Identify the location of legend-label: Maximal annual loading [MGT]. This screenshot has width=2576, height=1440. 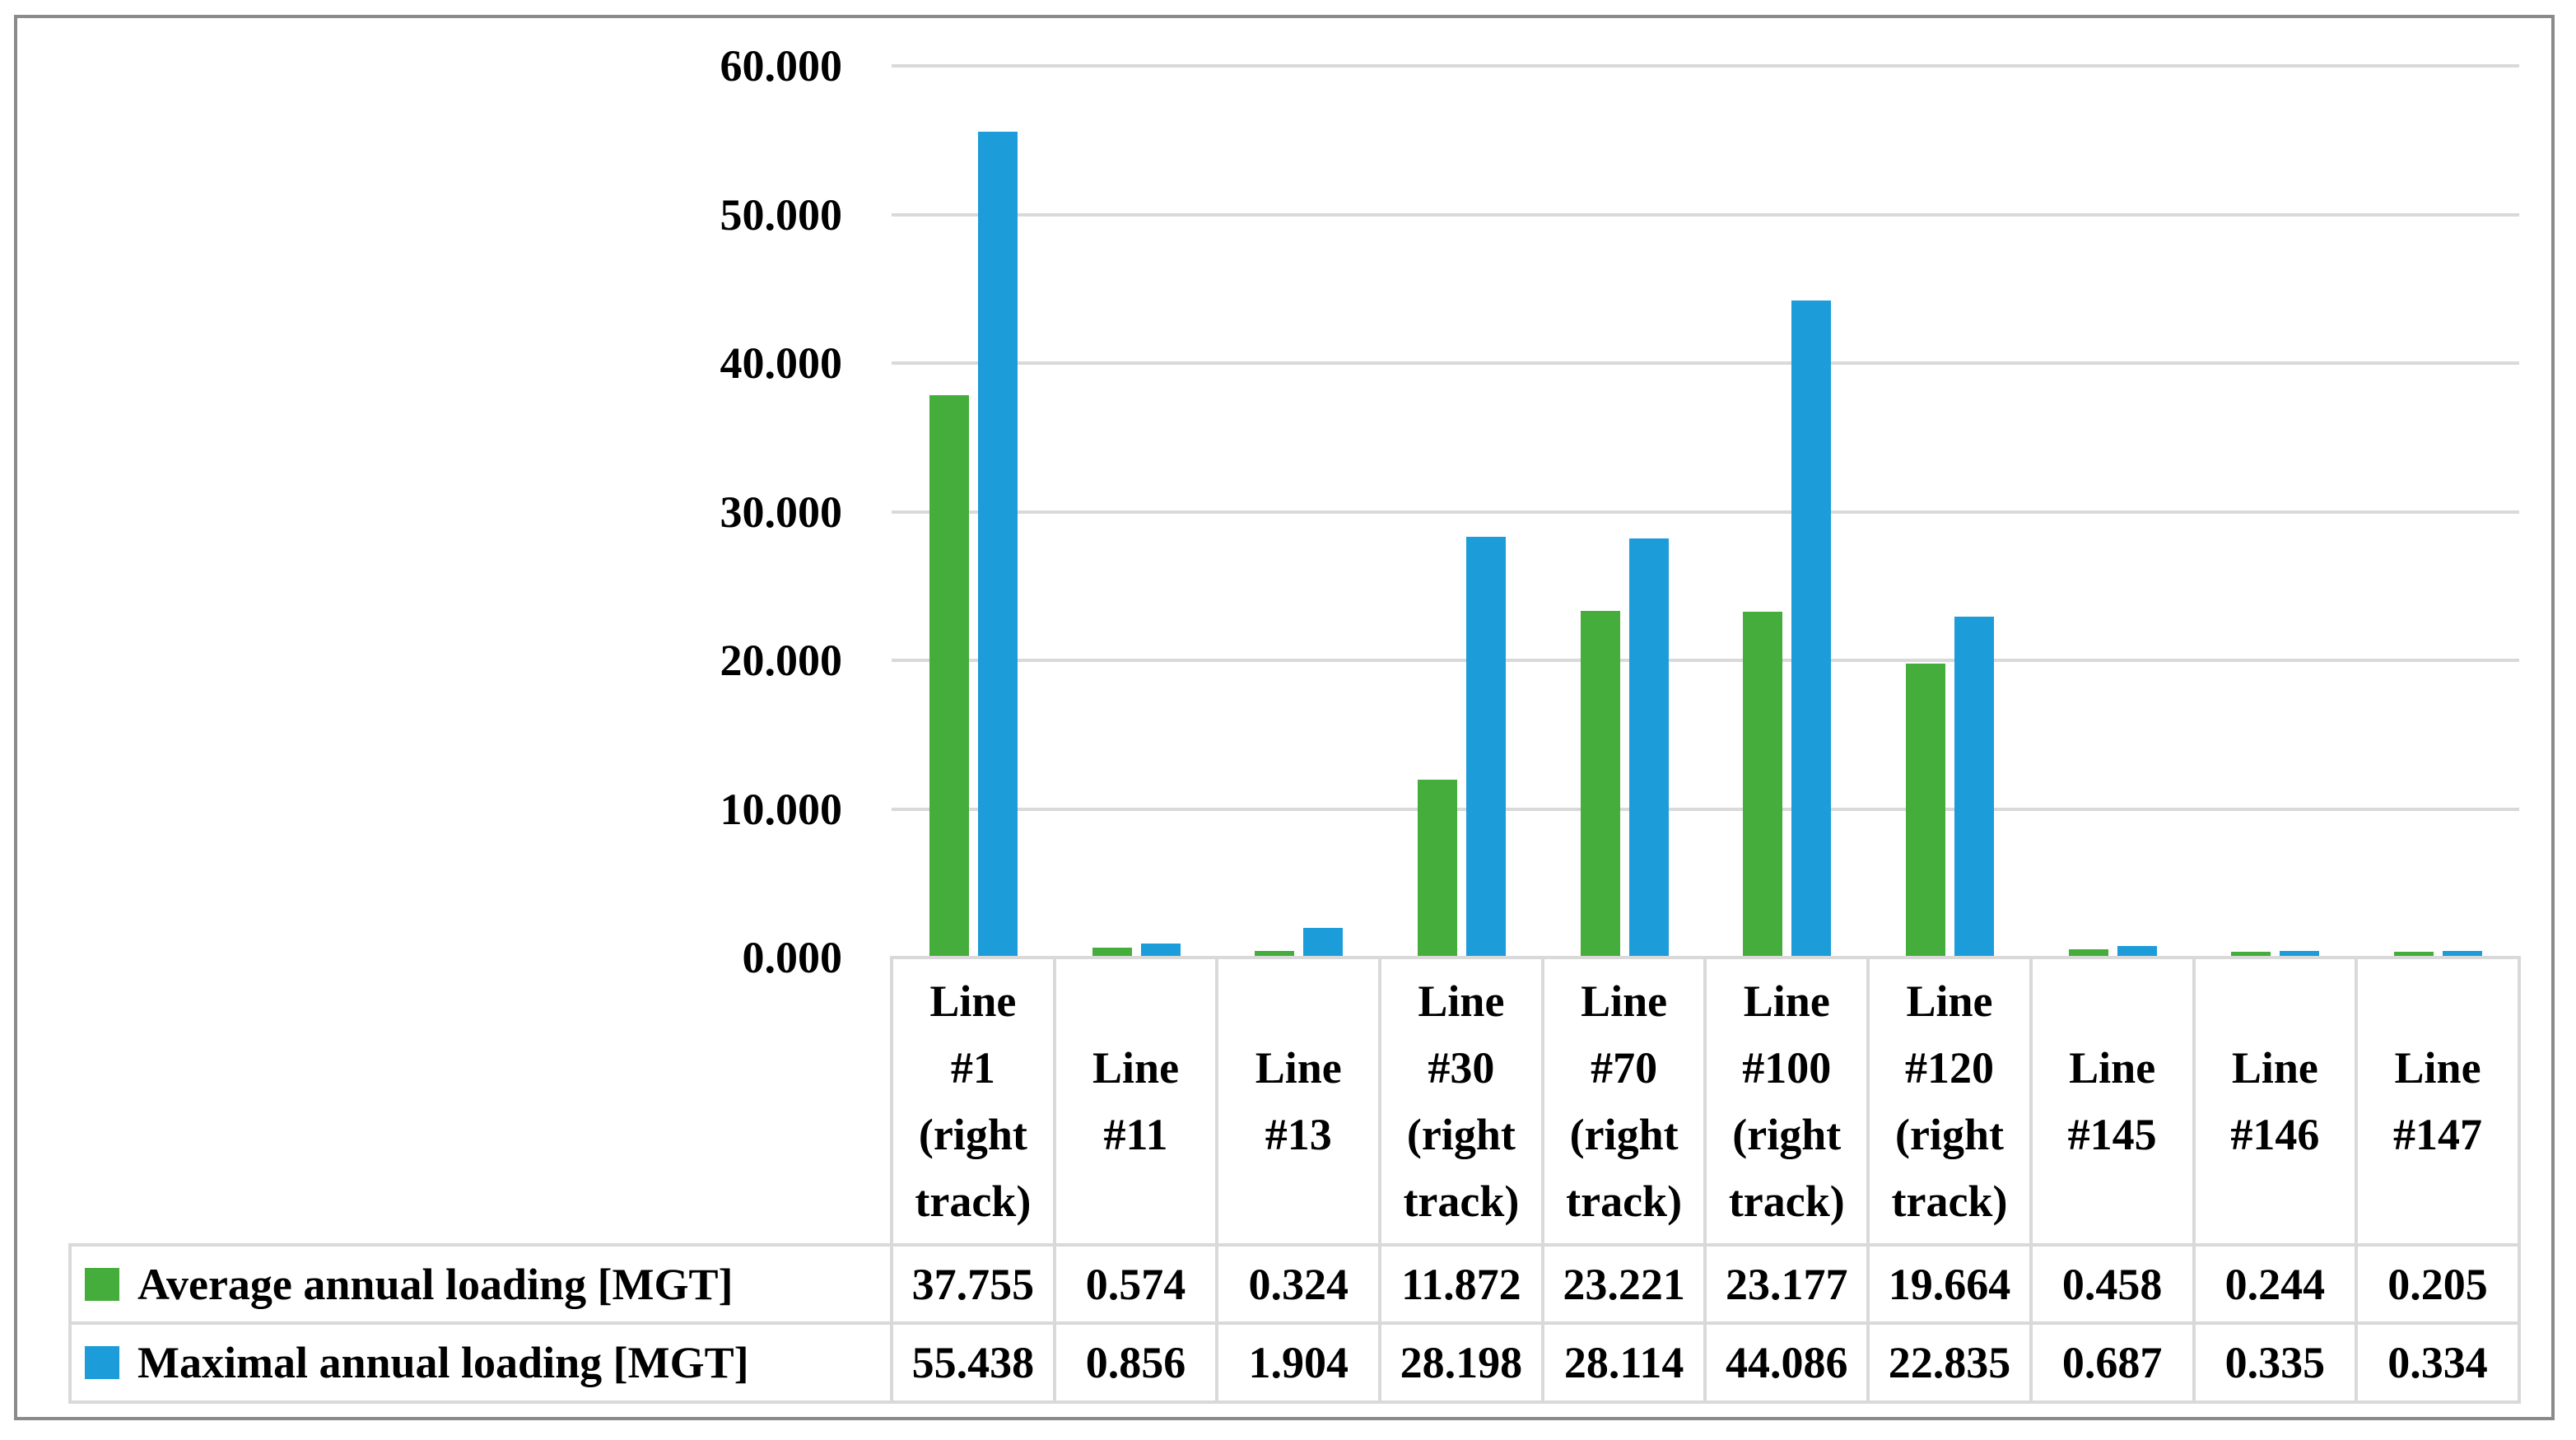
(443, 1362).